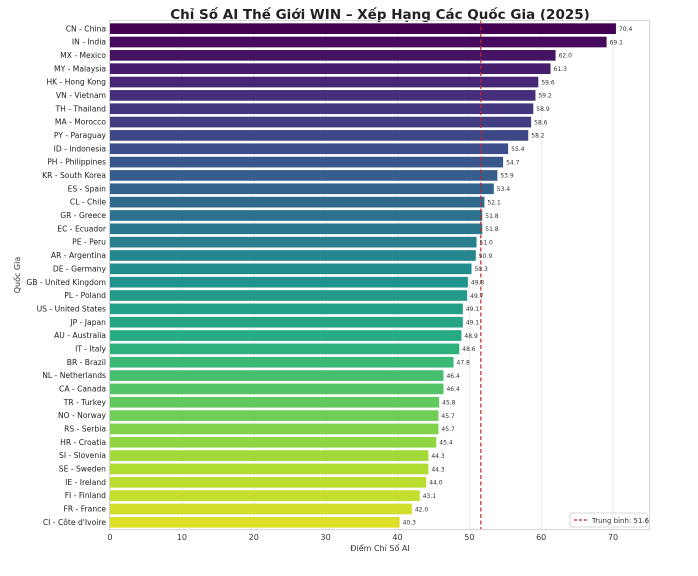  I want to click on y-tick-label: HK - Hong Kong, so click(76, 82).